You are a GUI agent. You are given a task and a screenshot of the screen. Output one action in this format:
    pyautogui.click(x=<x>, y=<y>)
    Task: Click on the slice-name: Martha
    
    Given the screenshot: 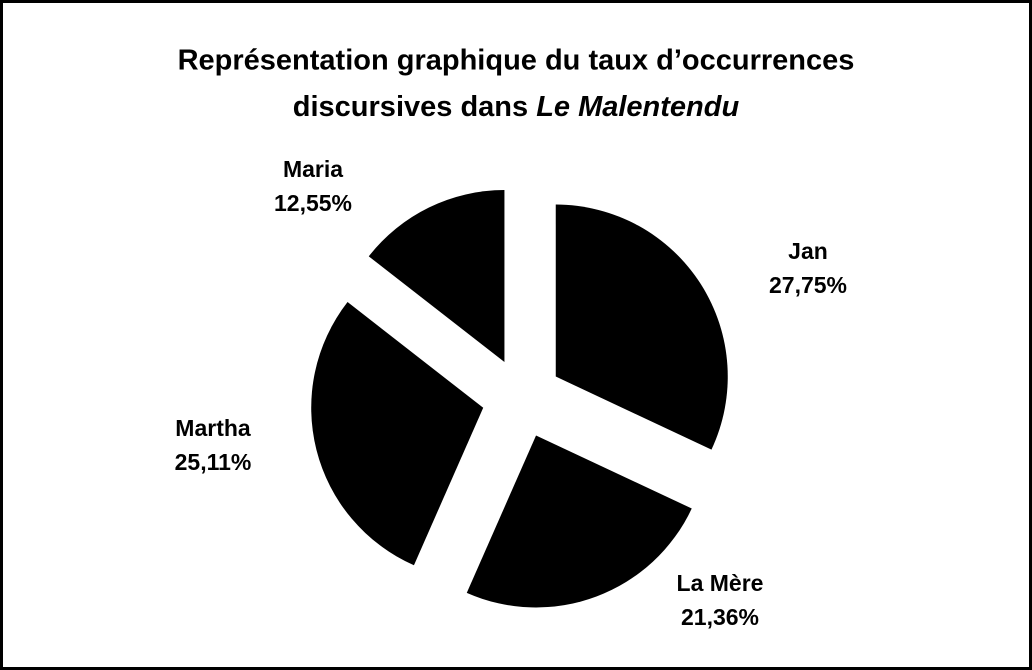 What is the action you would take?
    pyautogui.click(x=213, y=428)
    